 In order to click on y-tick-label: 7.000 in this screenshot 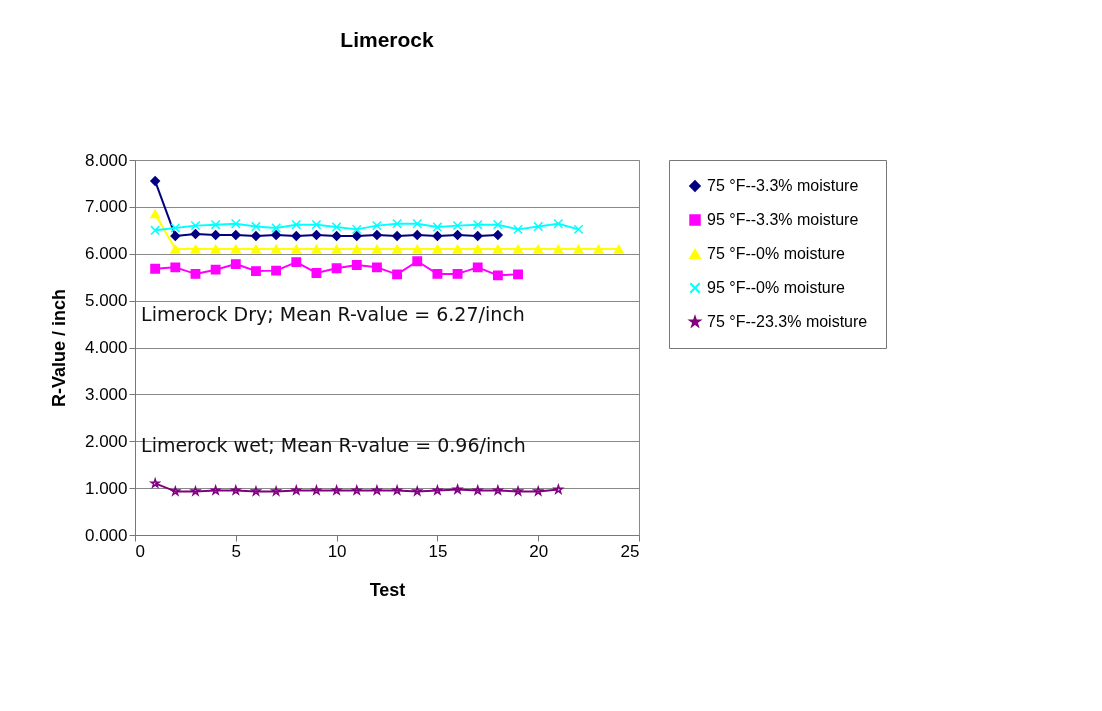, I will do `click(106, 207)`.